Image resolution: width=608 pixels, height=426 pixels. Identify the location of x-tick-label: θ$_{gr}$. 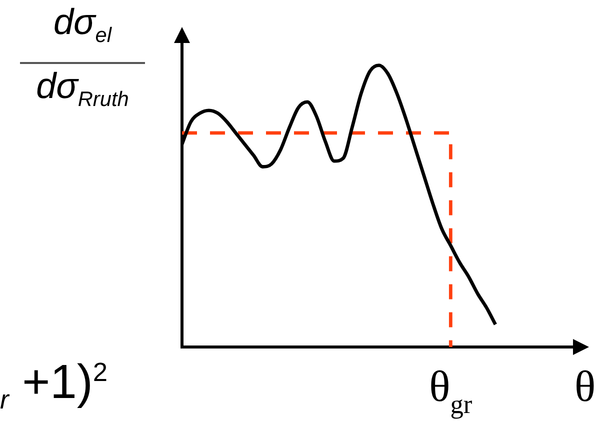
(450, 390).